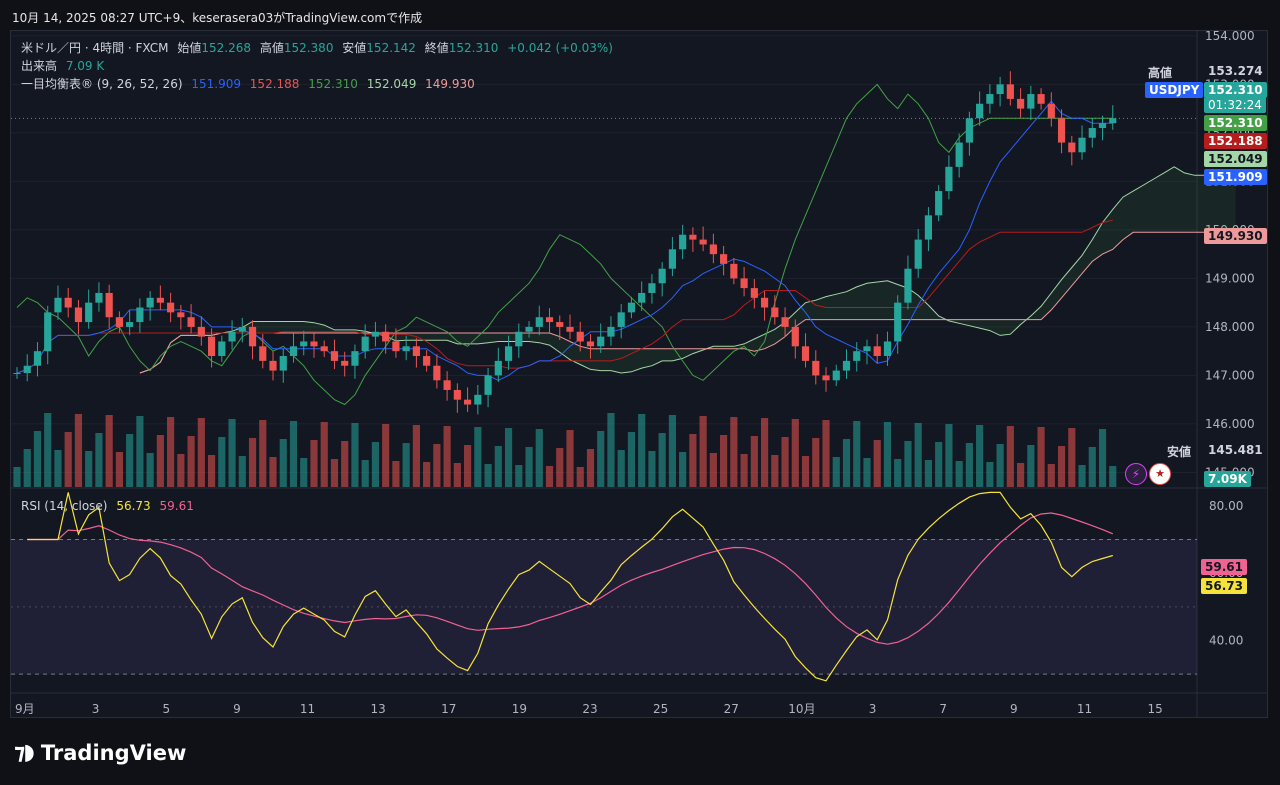  What do you see at coordinates (1226, 641) in the screenshot?
I see `rsi-tick-label: 40.00` at bounding box center [1226, 641].